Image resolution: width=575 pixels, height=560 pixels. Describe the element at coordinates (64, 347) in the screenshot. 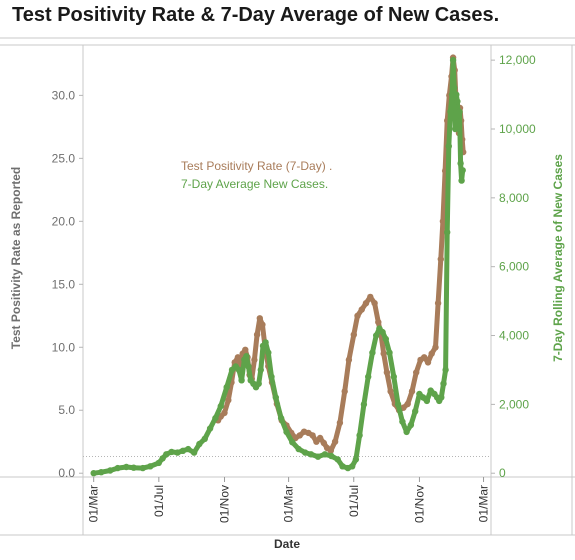

I see `left-tick-label: 10.0` at that location.